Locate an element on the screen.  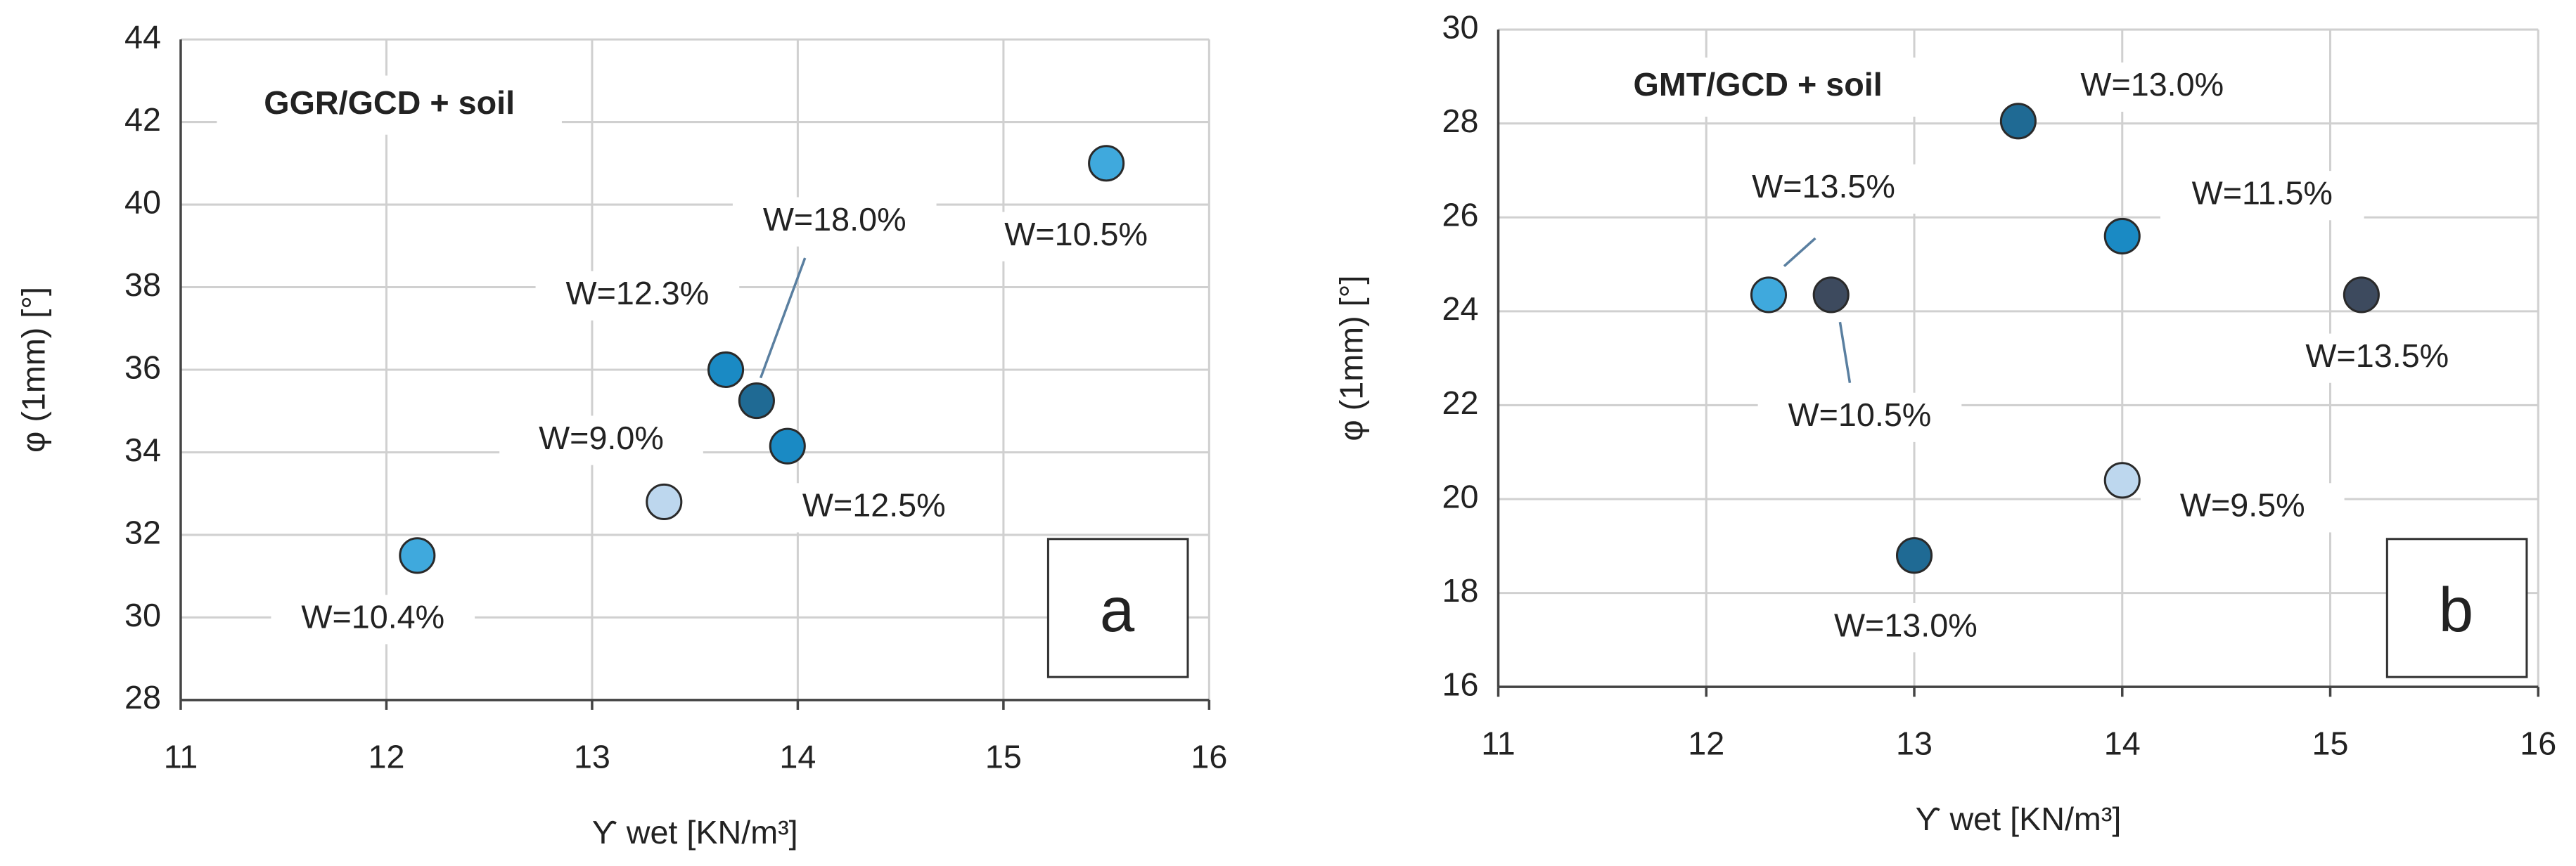
y-tick-label: 22 is located at coordinates (1460, 402).